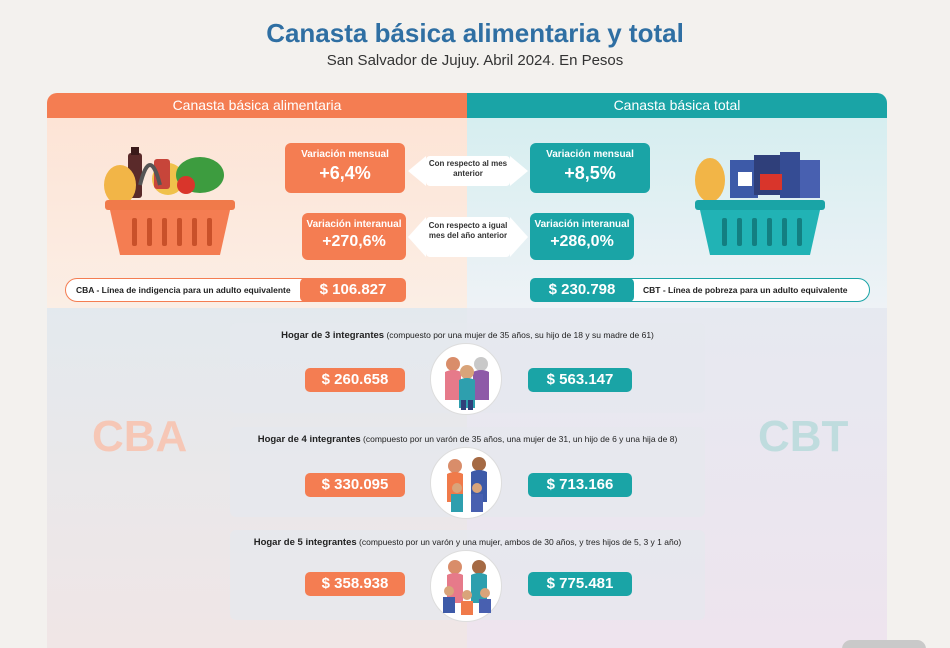 The height and width of the screenshot is (648, 950). I want to click on cba-yearly-variation: Variación interanual +270,6%, so click(354, 236).